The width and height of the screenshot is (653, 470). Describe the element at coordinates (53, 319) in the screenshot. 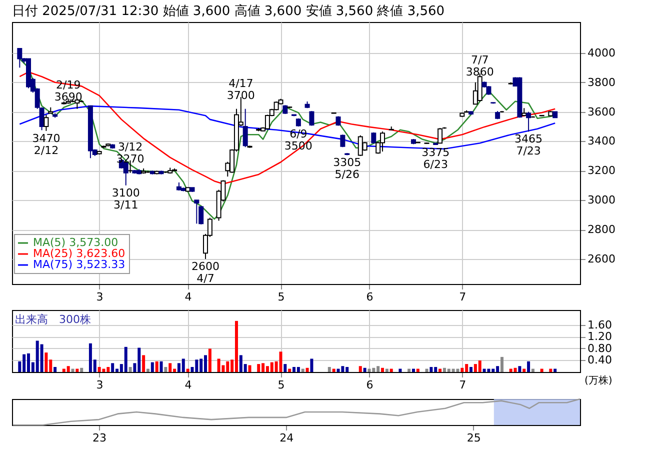

I see `chart-title: 出来高 300株` at that location.